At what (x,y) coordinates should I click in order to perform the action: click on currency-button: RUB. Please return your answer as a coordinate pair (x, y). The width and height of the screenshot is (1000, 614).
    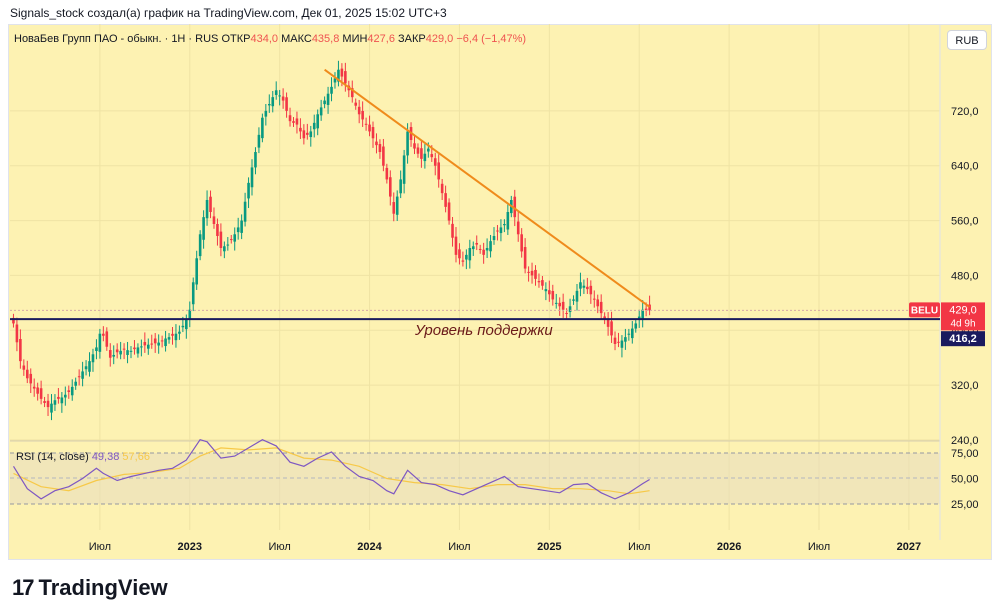
    Looking at the image, I should click on (967, 40).